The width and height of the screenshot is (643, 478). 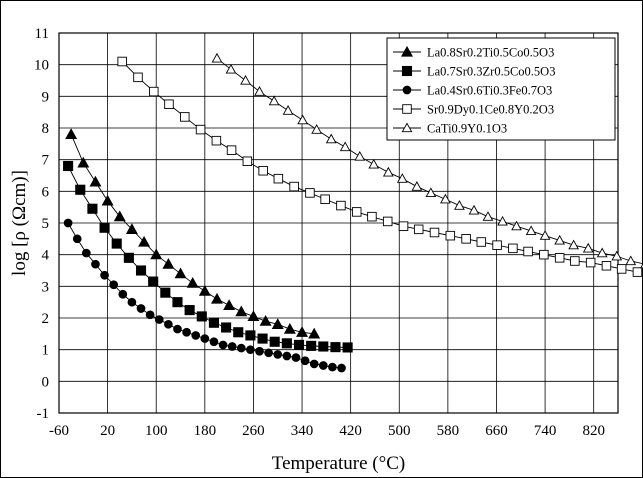 What do you see at coordinates (156, 431) in the screenshot?
I see `x-tick-label: 100` at bounding box center [156, 431].